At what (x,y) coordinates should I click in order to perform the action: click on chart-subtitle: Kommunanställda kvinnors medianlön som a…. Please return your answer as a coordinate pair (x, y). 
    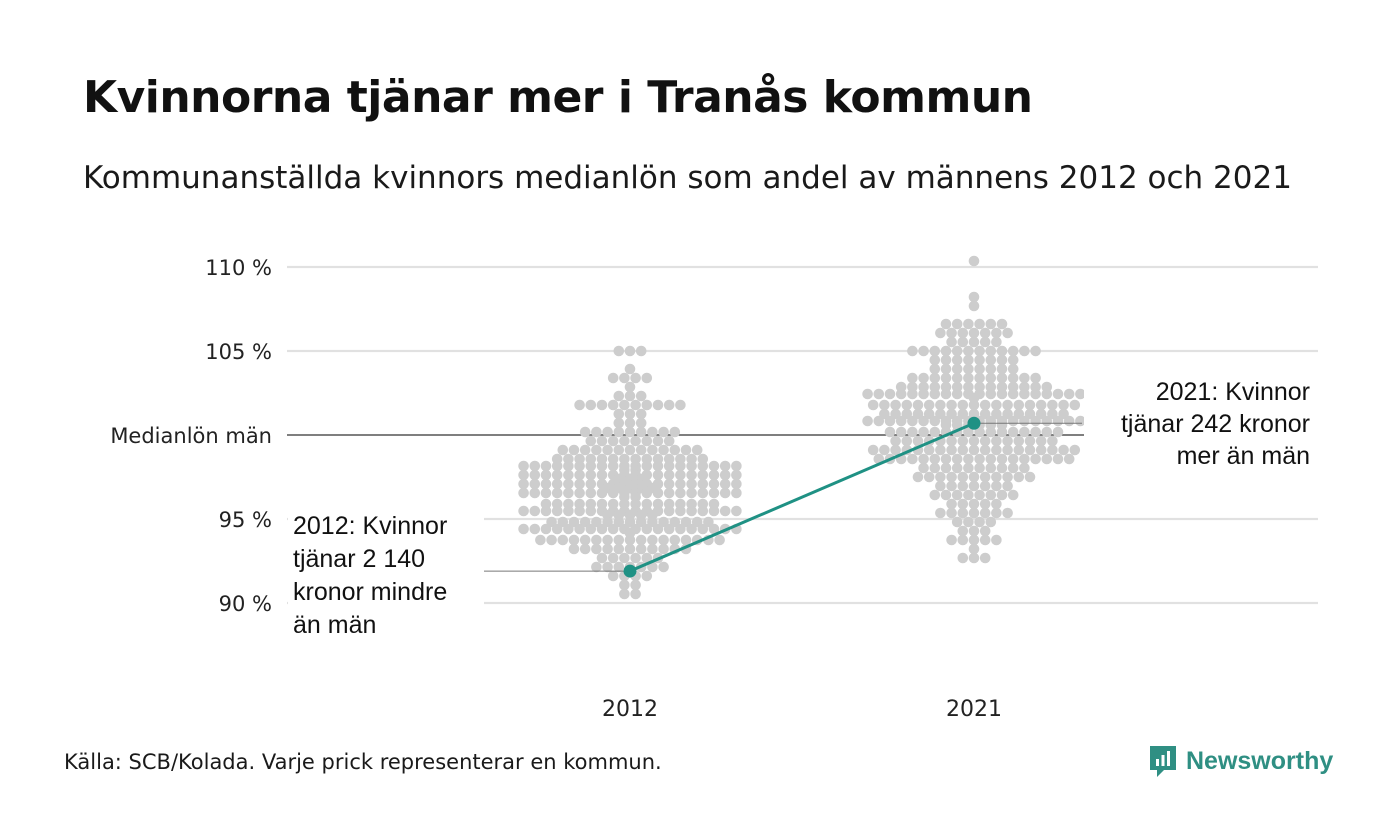
    Looking at the image, I should click on (687, 178).